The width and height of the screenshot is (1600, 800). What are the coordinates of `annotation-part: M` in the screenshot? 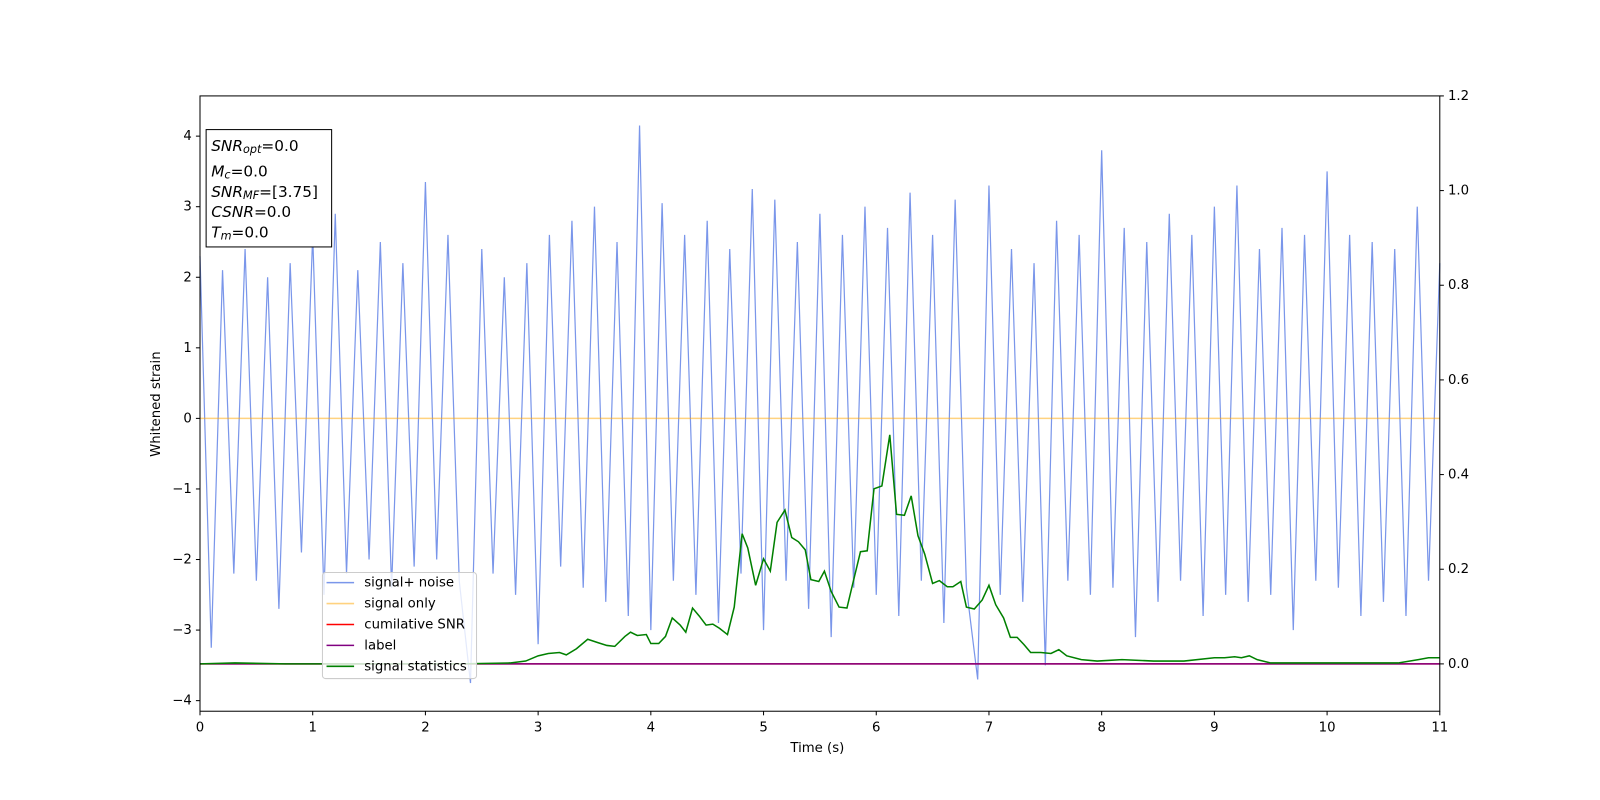 It's located at (217, 171).